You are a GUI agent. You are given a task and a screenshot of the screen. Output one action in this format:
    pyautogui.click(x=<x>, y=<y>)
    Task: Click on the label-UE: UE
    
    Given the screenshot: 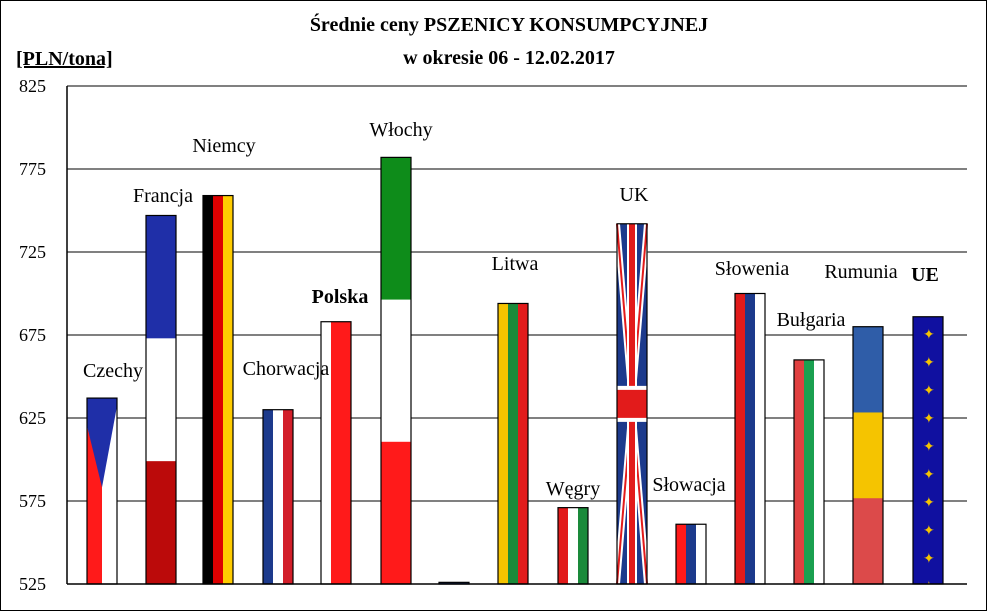 What is the action you would take?
    pyautogui.click(x=925, y=275)
    